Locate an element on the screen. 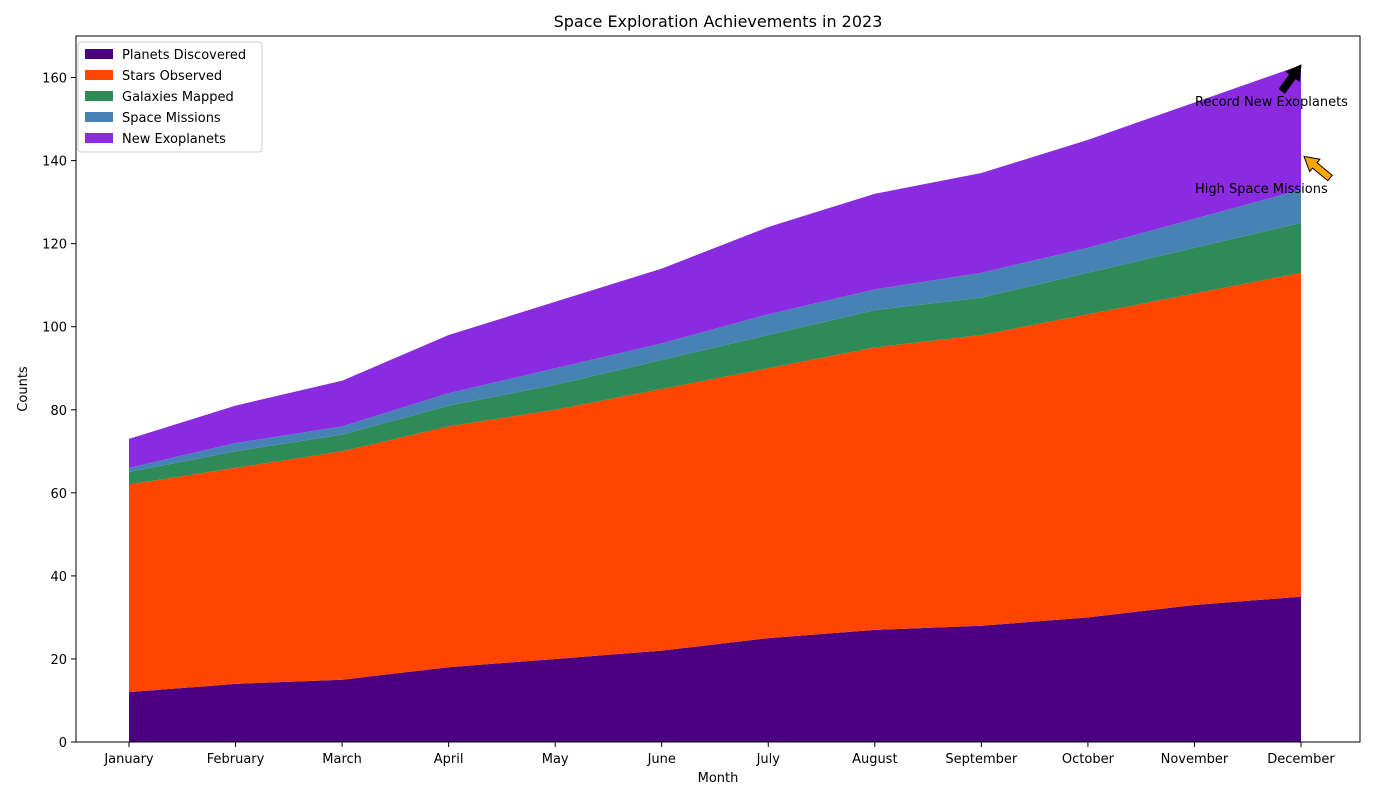 The width and height of the screenshot is (1400, 804). legend-label-space-missions: Space Missions is located at coordinates (171, 118).